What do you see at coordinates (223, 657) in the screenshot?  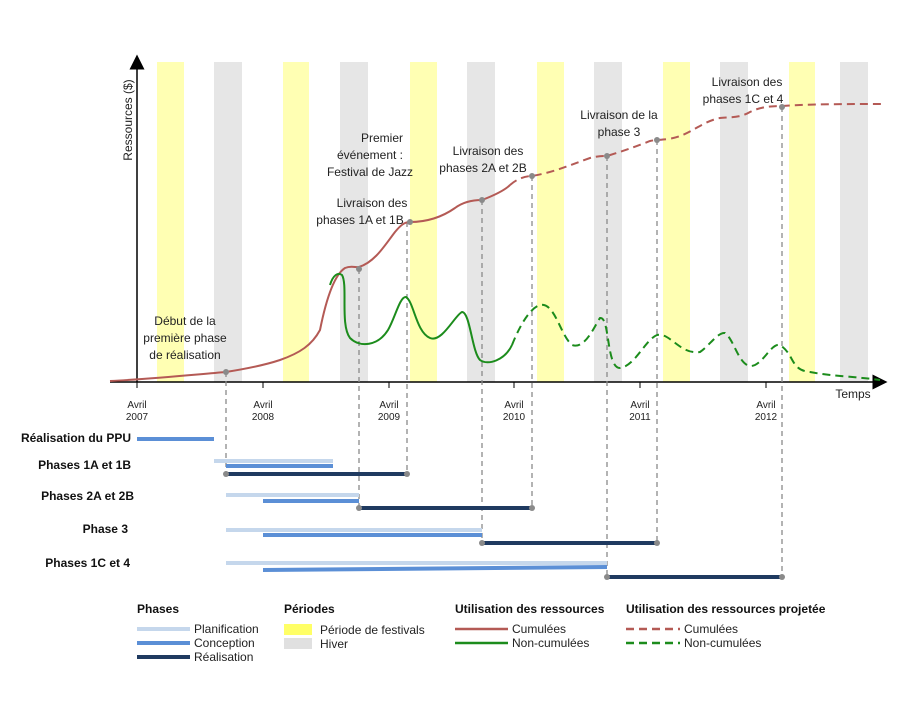 I see `legend-realization-label: Réalisation` at bounding box center [223, 657].